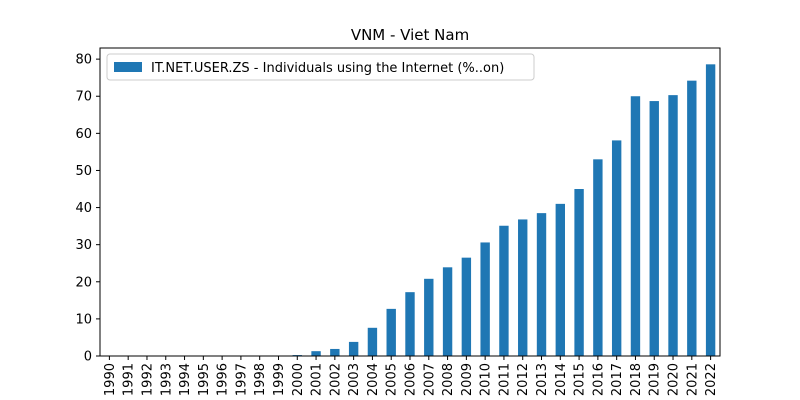  What do you see at coordinates (692, 218) in the screenshot?
I see `bar-2021` at bounding box center [692, 218].